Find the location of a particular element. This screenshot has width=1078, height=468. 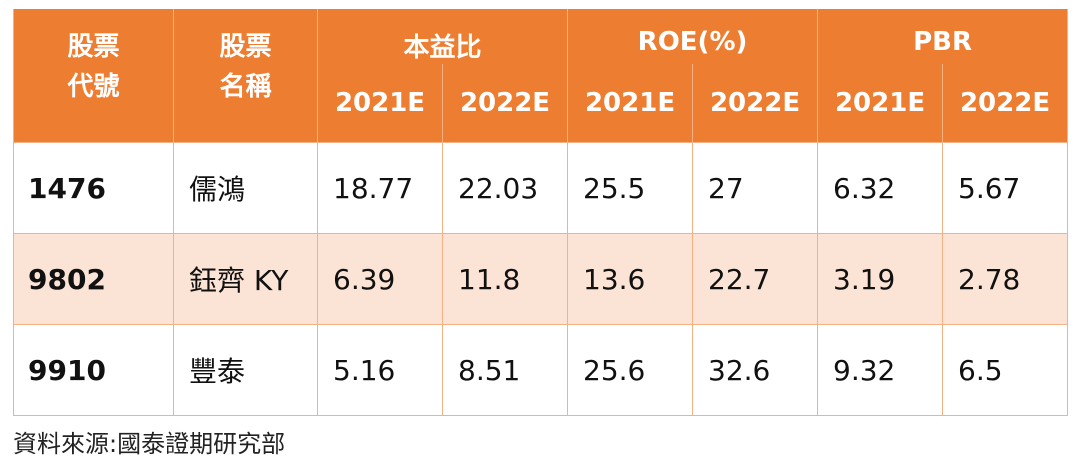

stock-code-cell: 1476 is located at coordinates (93, 188).